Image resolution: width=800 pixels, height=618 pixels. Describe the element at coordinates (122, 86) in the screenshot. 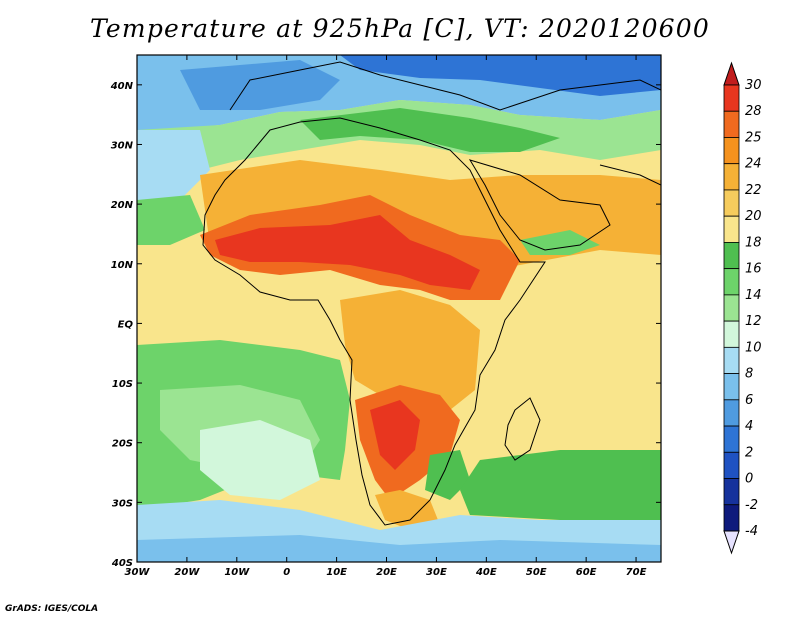

I see `lat-tick-label: 40N` at that location.